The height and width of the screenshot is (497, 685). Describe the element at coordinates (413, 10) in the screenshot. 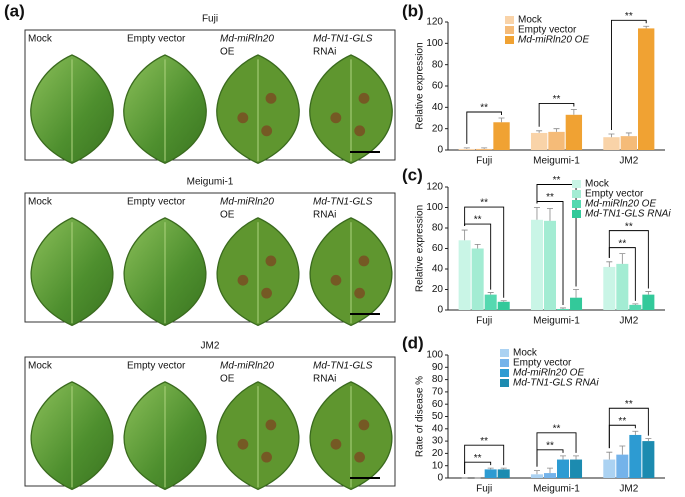

I see `panel-label: (b)` at that location.